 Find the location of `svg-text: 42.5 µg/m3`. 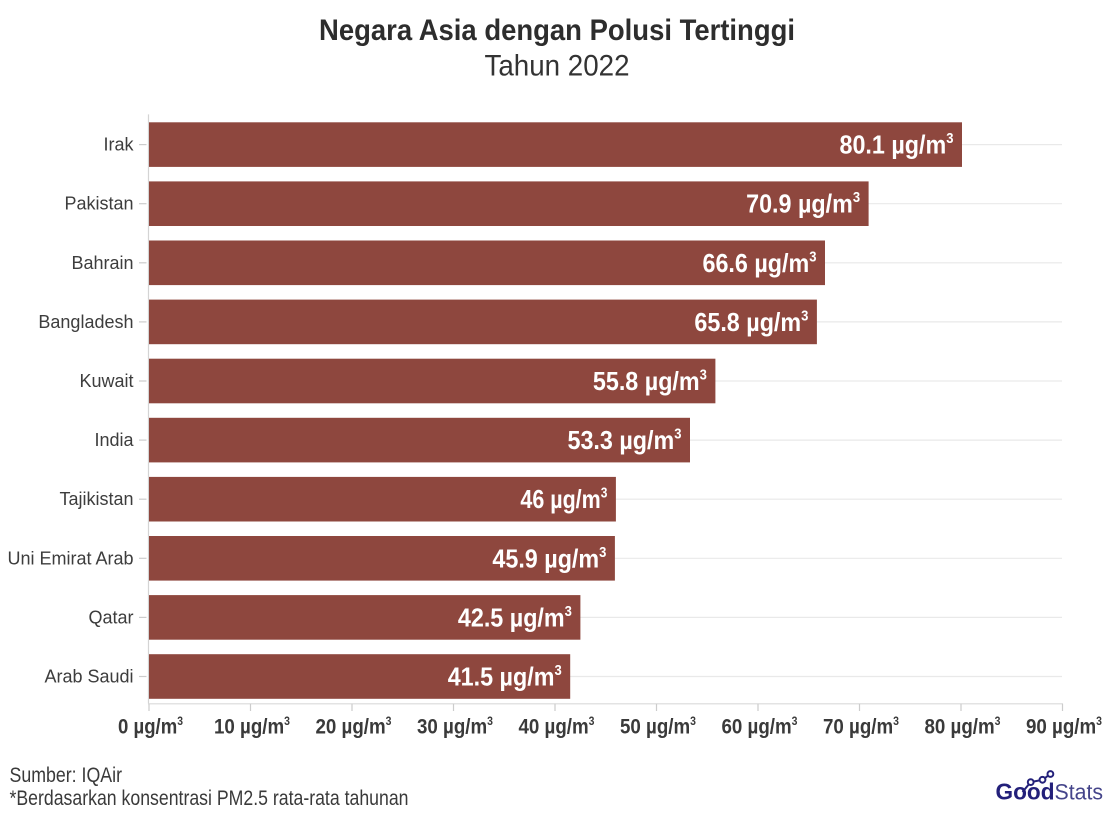

svg-text: 42.5 µg/m3 is located at coordinates (515, 617).